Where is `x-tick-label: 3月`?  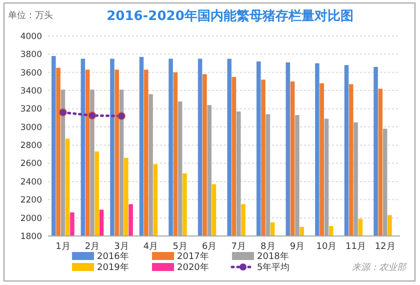 x-tick-label: 3月 is located at coordinates (121, 247).